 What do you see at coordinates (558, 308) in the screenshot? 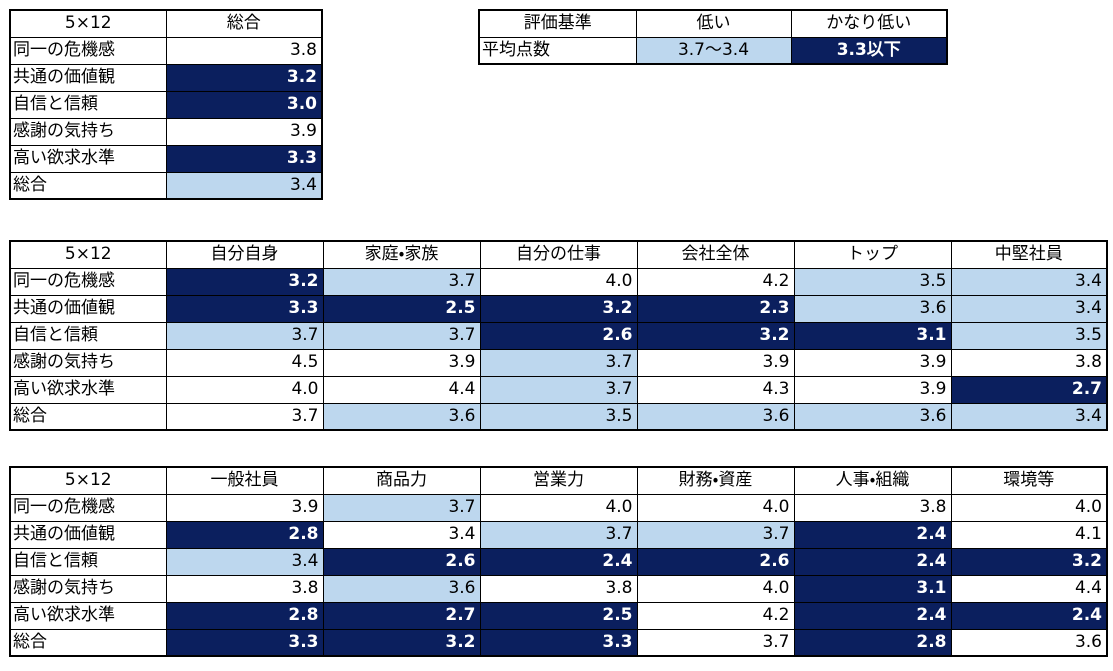
I see `data-row: 共通の価値観 3.3 2.5 3.2 2.3 3.6 3.4` at bounding box center [558, 308].